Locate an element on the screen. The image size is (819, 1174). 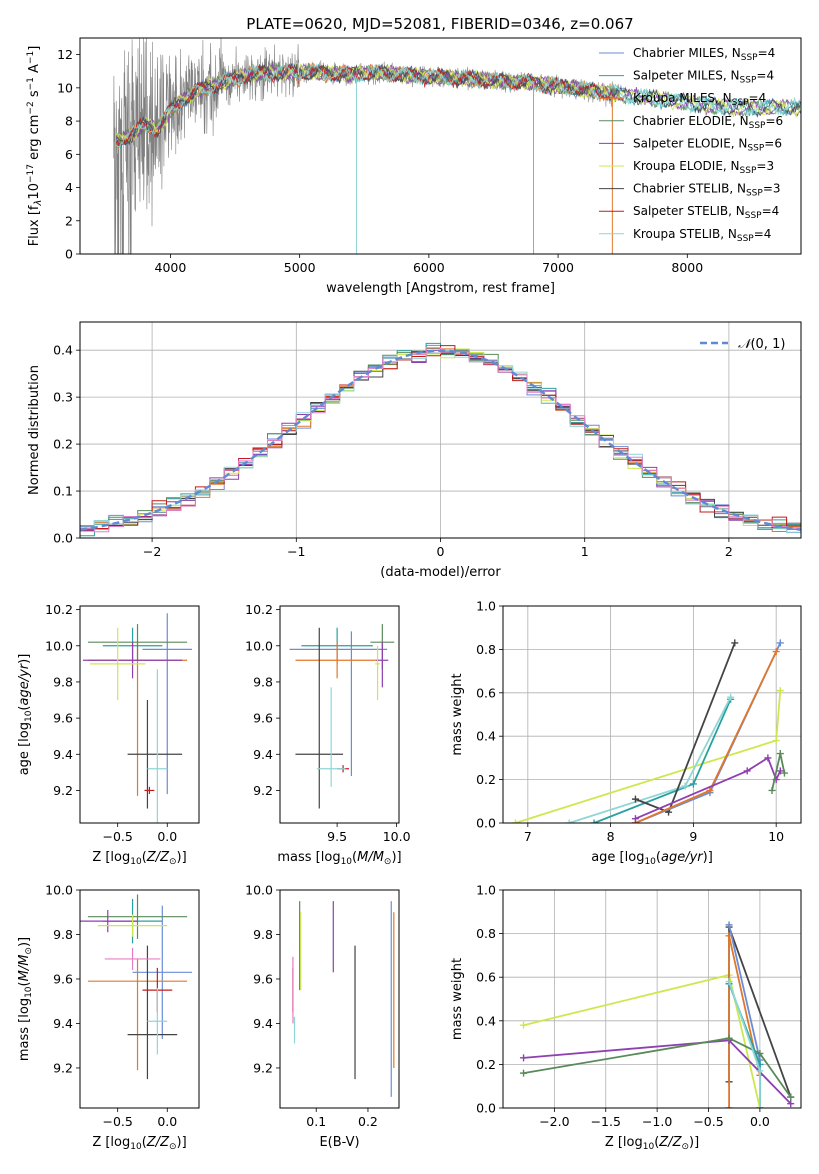
x-tick-label: 2 is located at coordinates (729, 551).